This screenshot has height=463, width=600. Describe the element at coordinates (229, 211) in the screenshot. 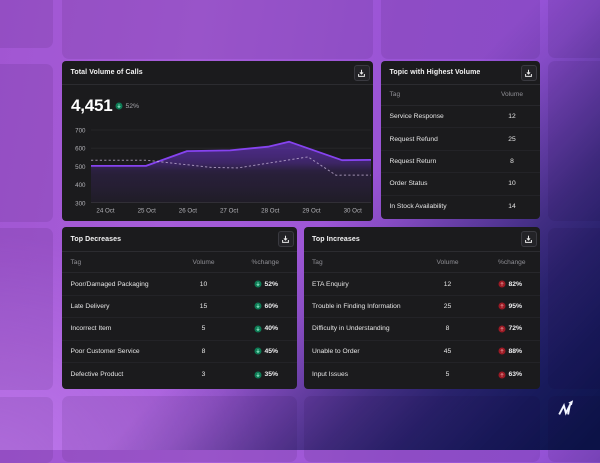

I see `svg-text: 27 Oct` at that location.